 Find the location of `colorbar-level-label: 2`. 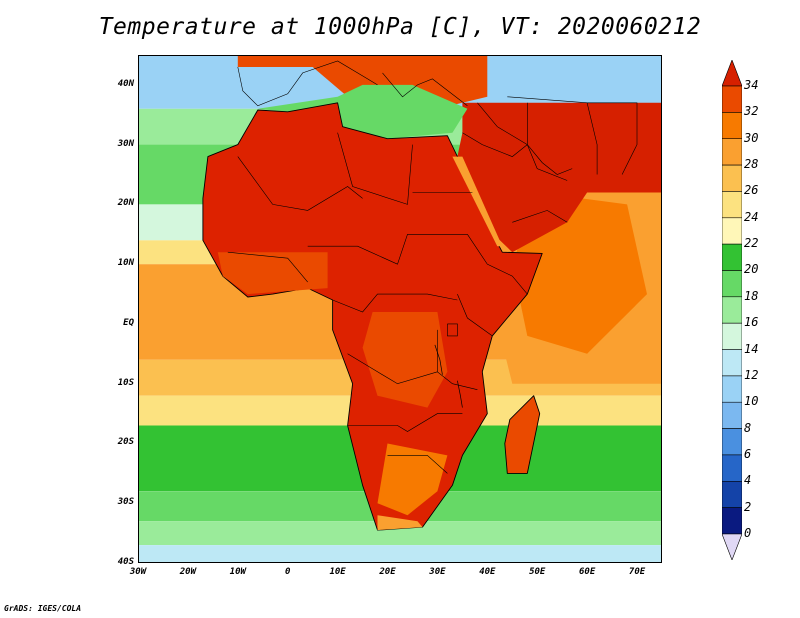

colorbar-level-label: 2 is located at coordinates (748, 506).